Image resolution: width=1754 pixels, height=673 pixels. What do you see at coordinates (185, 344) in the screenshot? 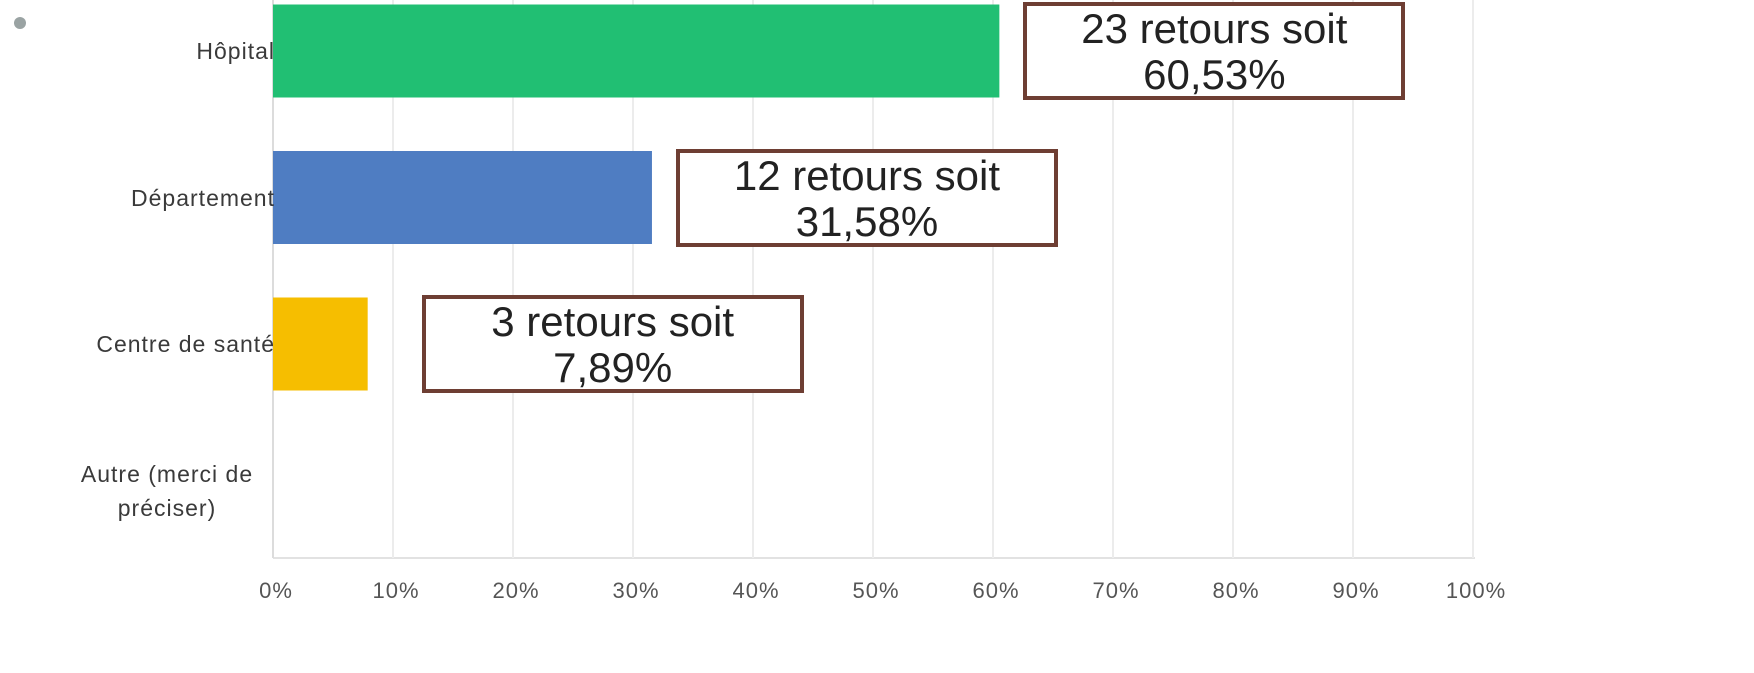
I see `y-tick-label: Centre de santé` at bounding box center [185, 344].